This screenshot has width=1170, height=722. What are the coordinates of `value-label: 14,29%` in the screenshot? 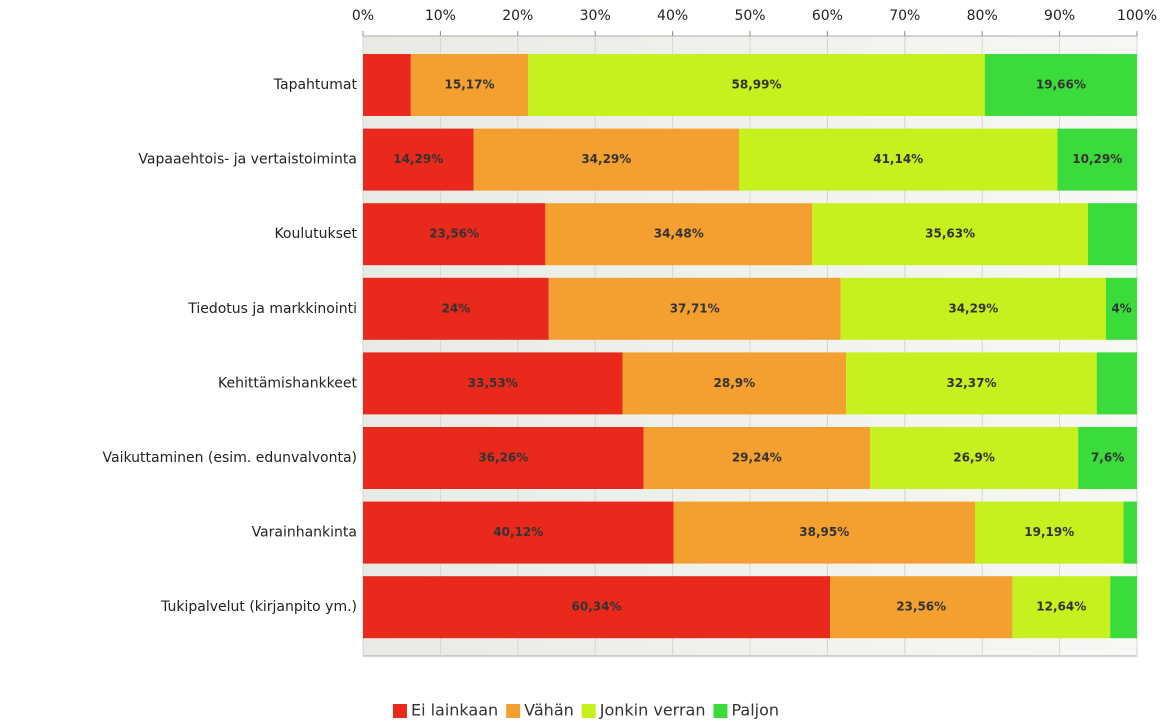 It's located at (418, 159).